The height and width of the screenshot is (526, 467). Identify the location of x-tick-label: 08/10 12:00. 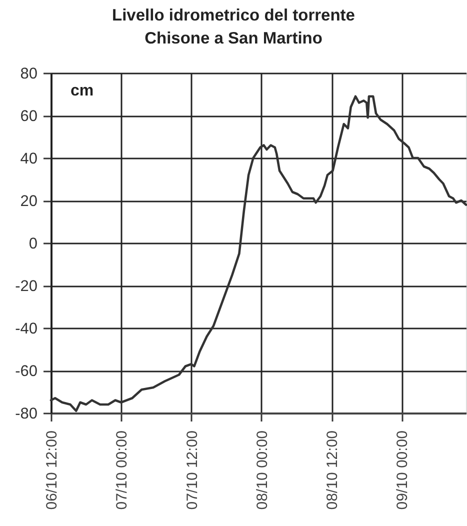
(333, 470).